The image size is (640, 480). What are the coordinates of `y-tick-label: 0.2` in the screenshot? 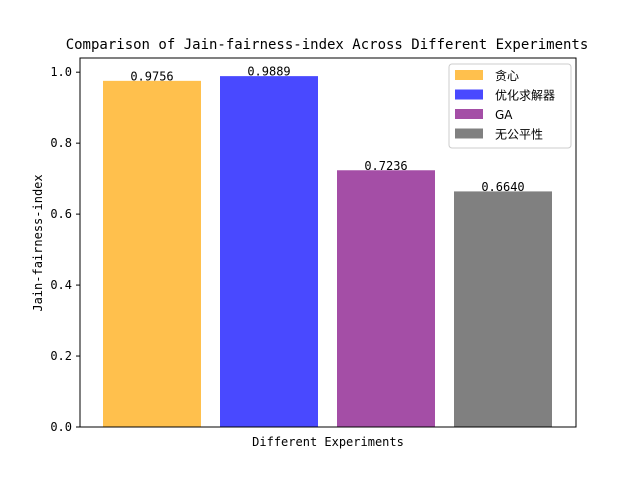 It's located at (61, 356).